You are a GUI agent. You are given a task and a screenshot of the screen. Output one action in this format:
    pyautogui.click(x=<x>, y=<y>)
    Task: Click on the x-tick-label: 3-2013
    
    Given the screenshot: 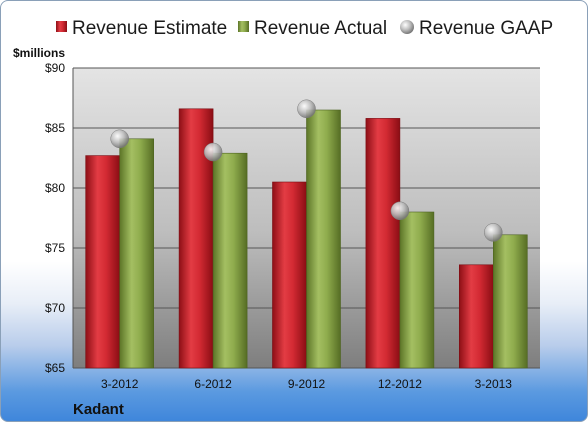 What is the action you would take?
    pyautogui.click(x=494, y=384)
    